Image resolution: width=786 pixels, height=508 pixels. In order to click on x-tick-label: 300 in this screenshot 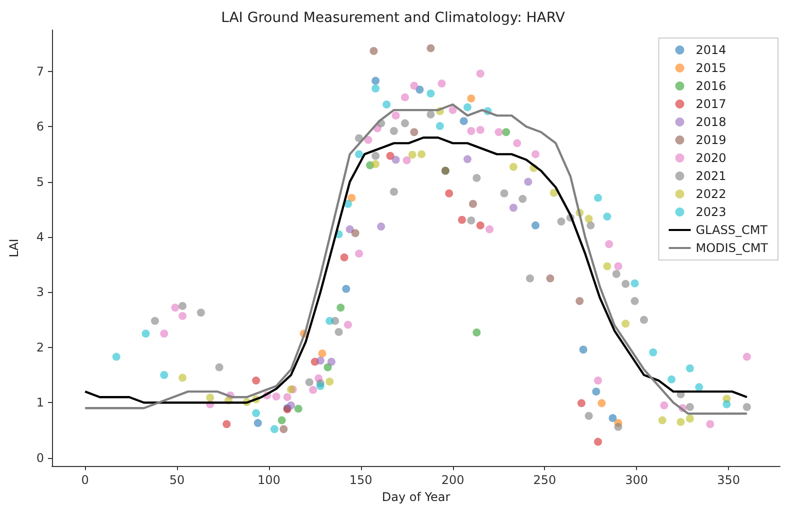, I will do `click(636, 480)`.